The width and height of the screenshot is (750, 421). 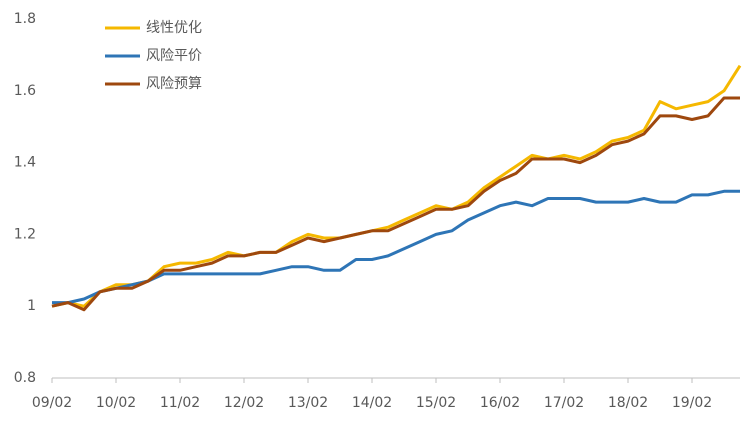 I want to click on y-tick-label: 0.8, so click(x=25, y=378).